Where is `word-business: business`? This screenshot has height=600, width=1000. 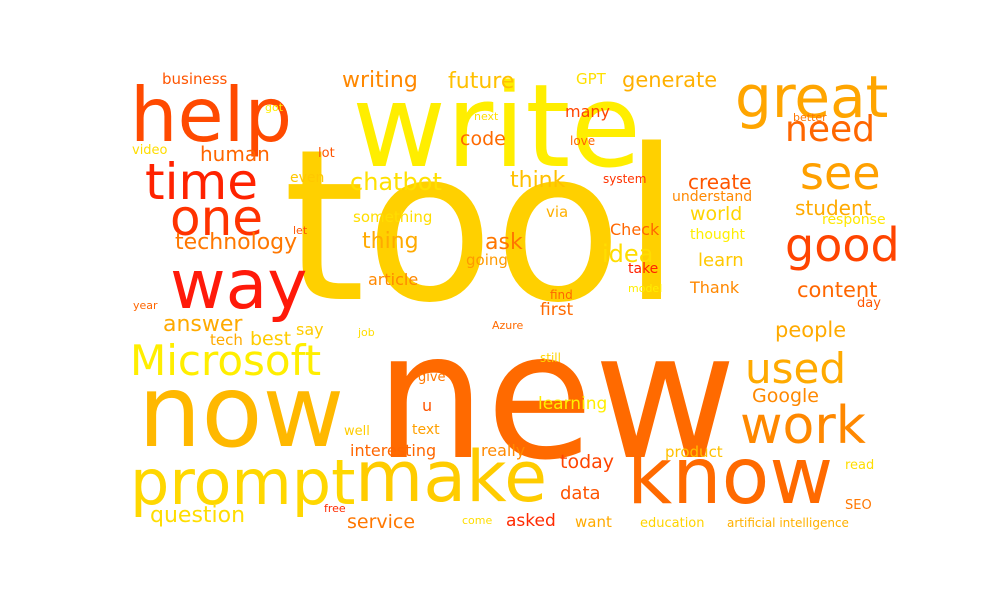
word-business: business is located at coordinates (195, 79).